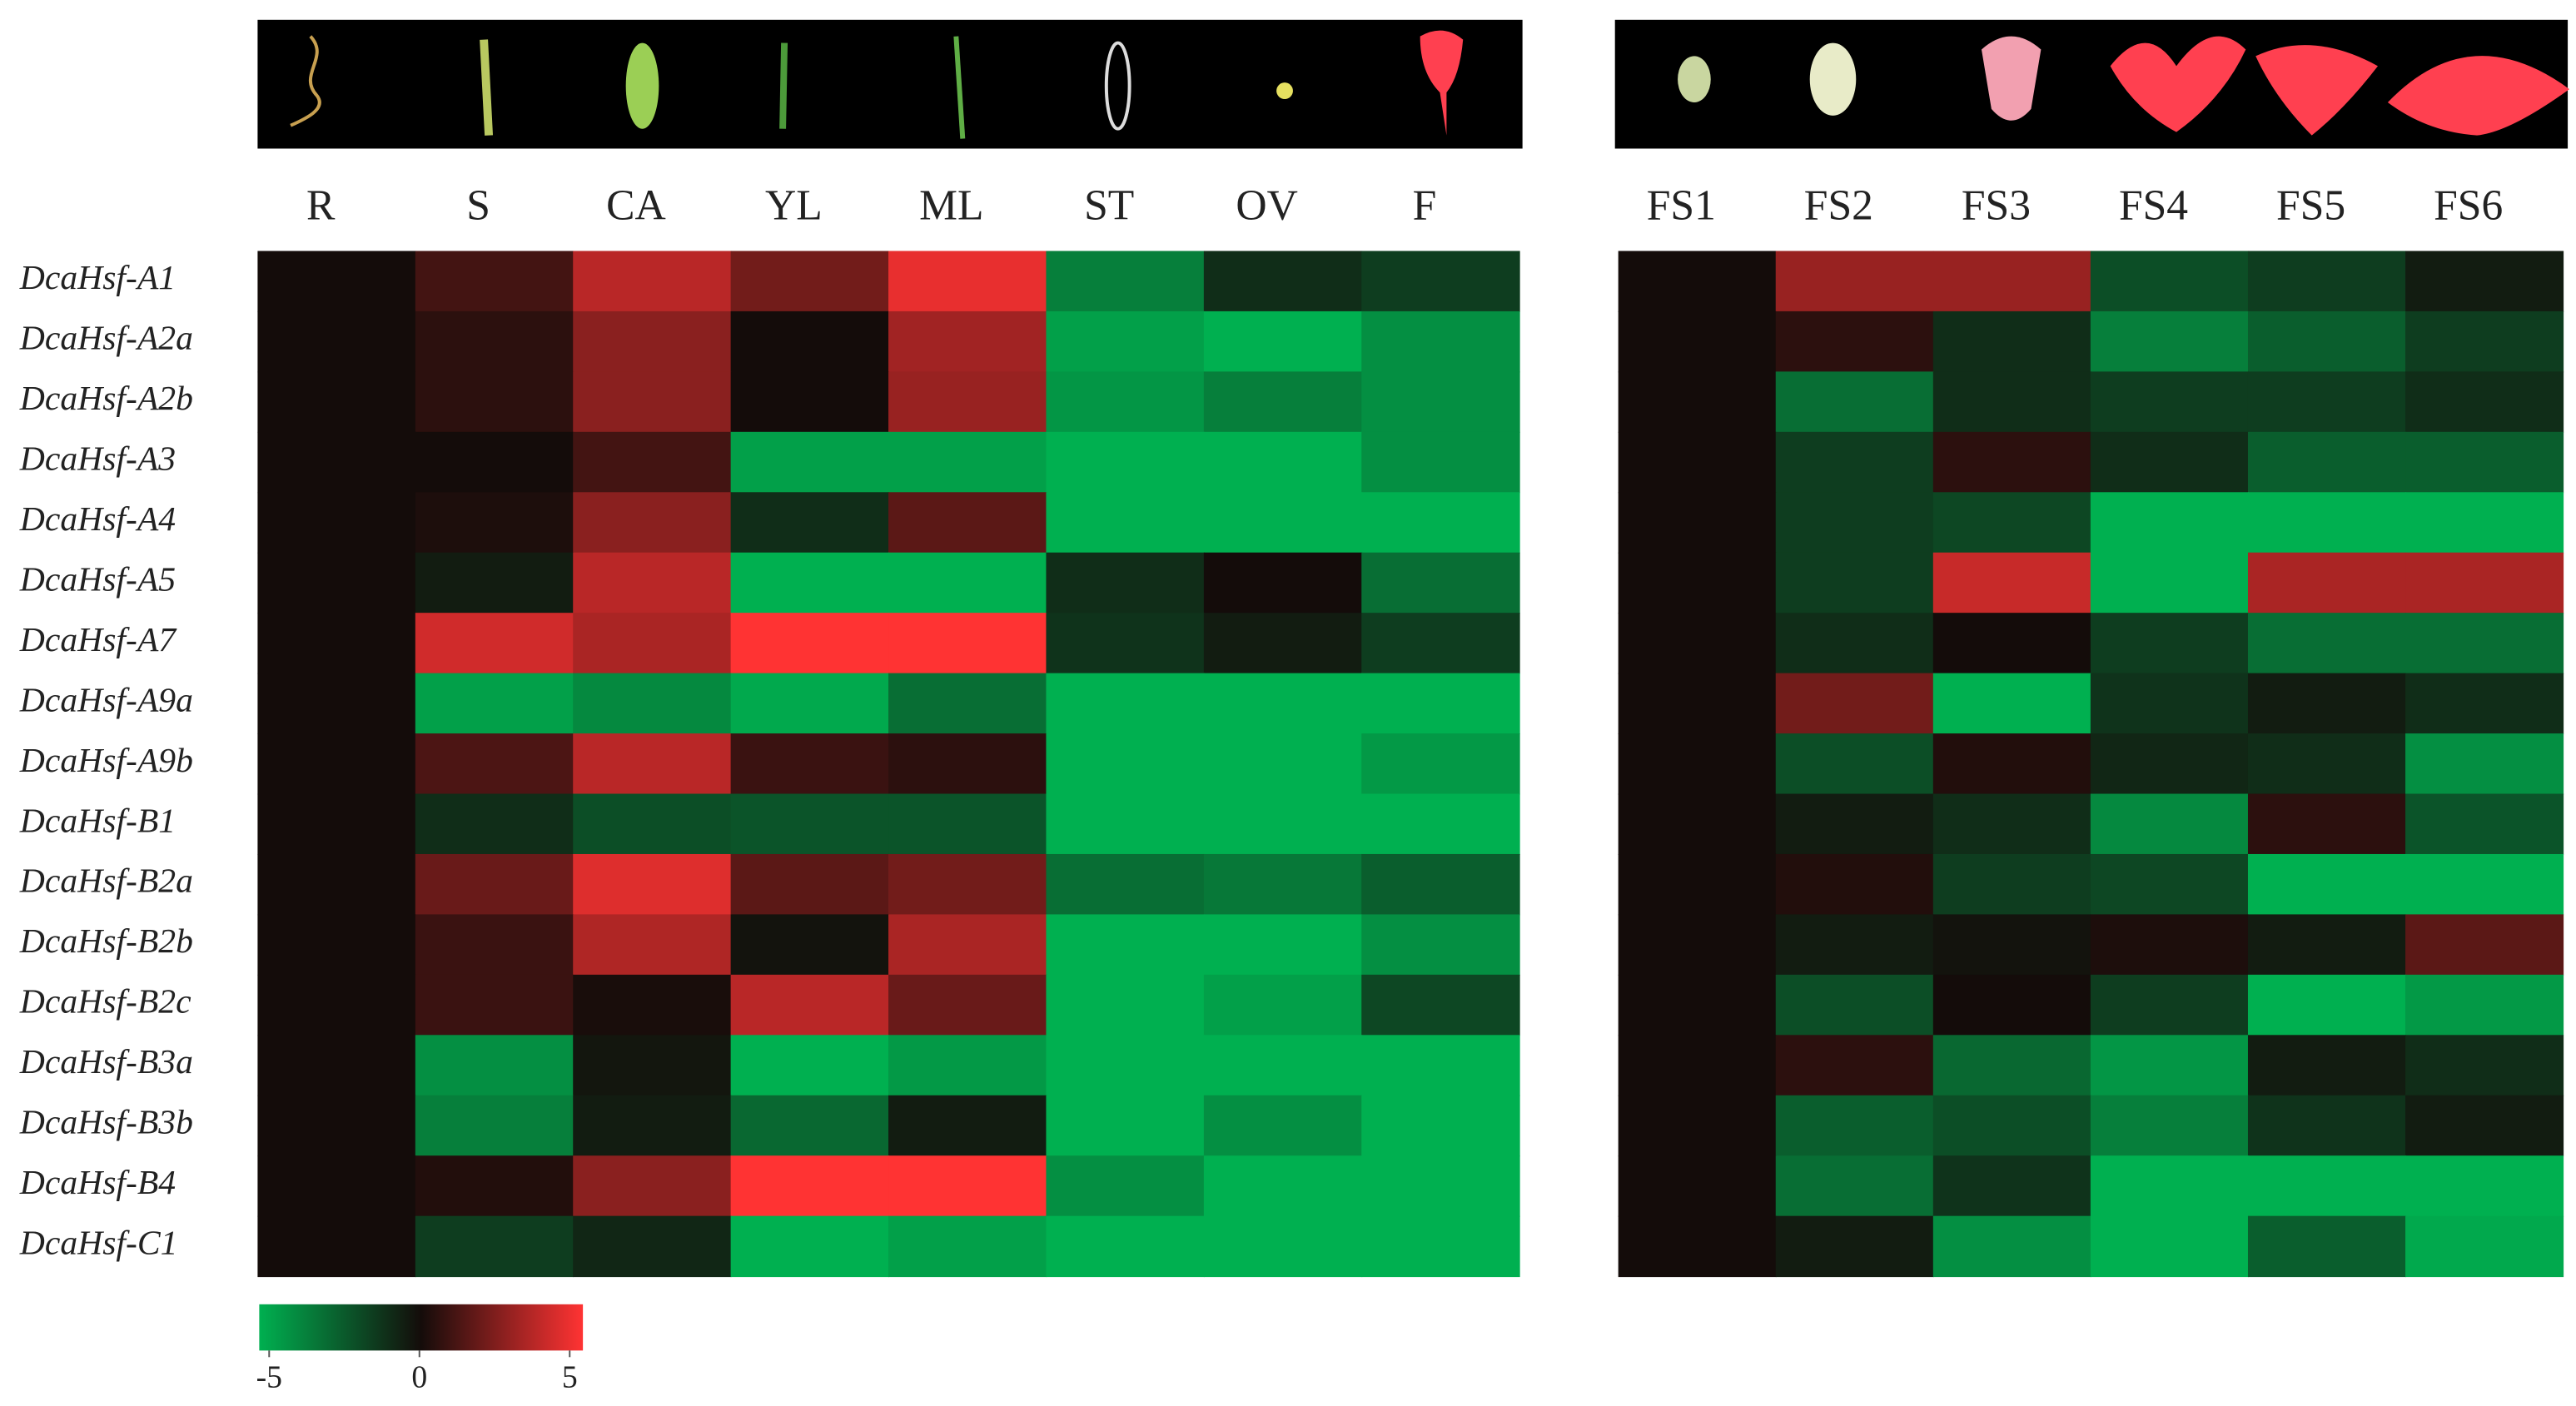  What do you see at coordinates (105, 1002) in the screenshot?
I see `row-label: DcaHsf-B2c` at bounding box center [105, 1002].